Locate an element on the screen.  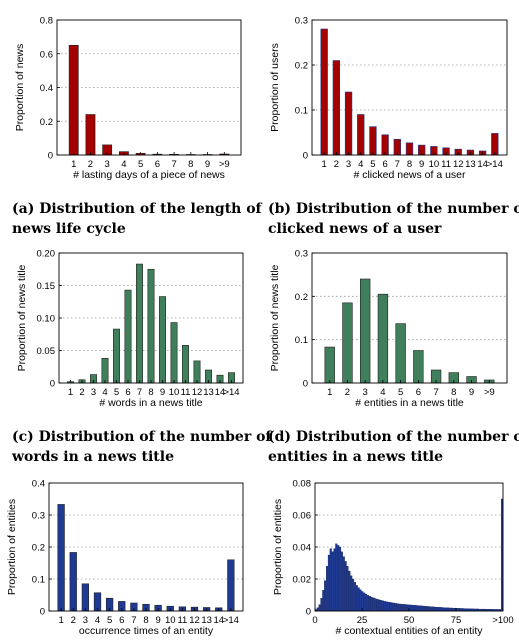
x-tick-label: 13 is located at coordinates (470, 164).